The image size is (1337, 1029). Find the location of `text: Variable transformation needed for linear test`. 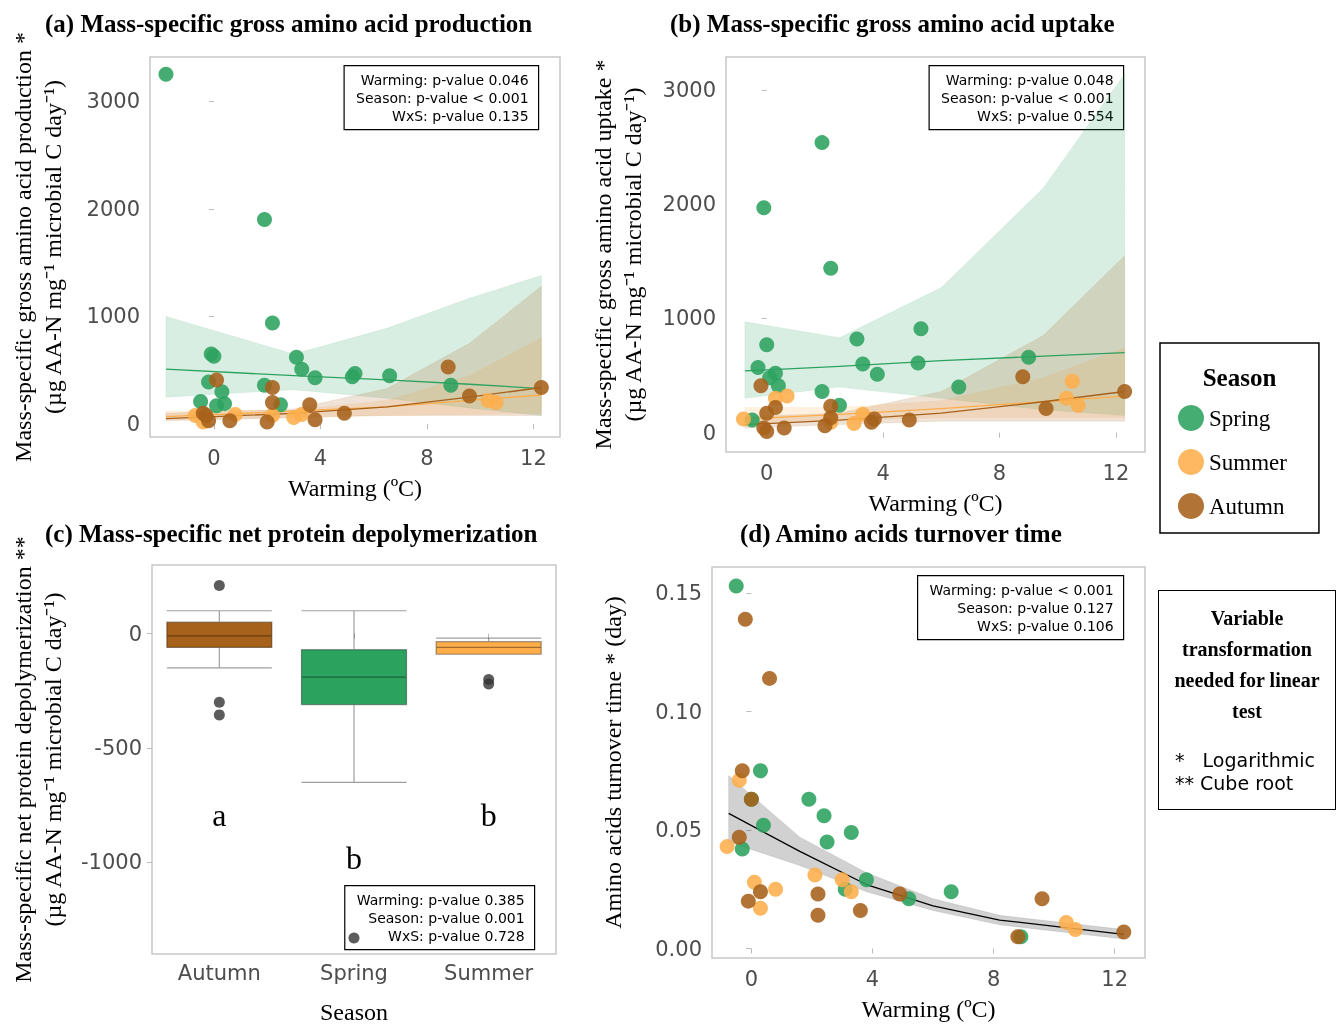

text: Variable transformation needed for linear test is located at coordinates (1247, 665).